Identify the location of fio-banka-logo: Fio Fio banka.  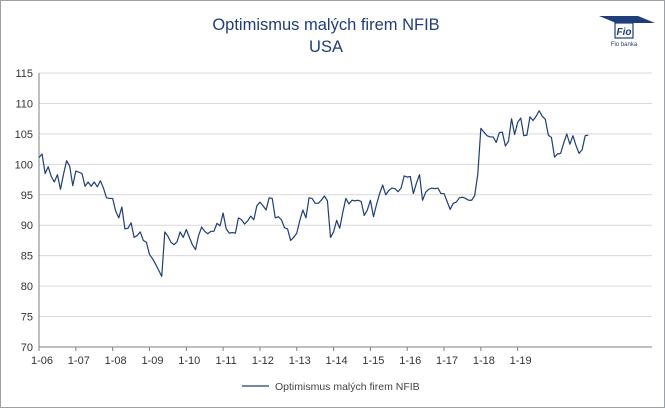
(627, 32).